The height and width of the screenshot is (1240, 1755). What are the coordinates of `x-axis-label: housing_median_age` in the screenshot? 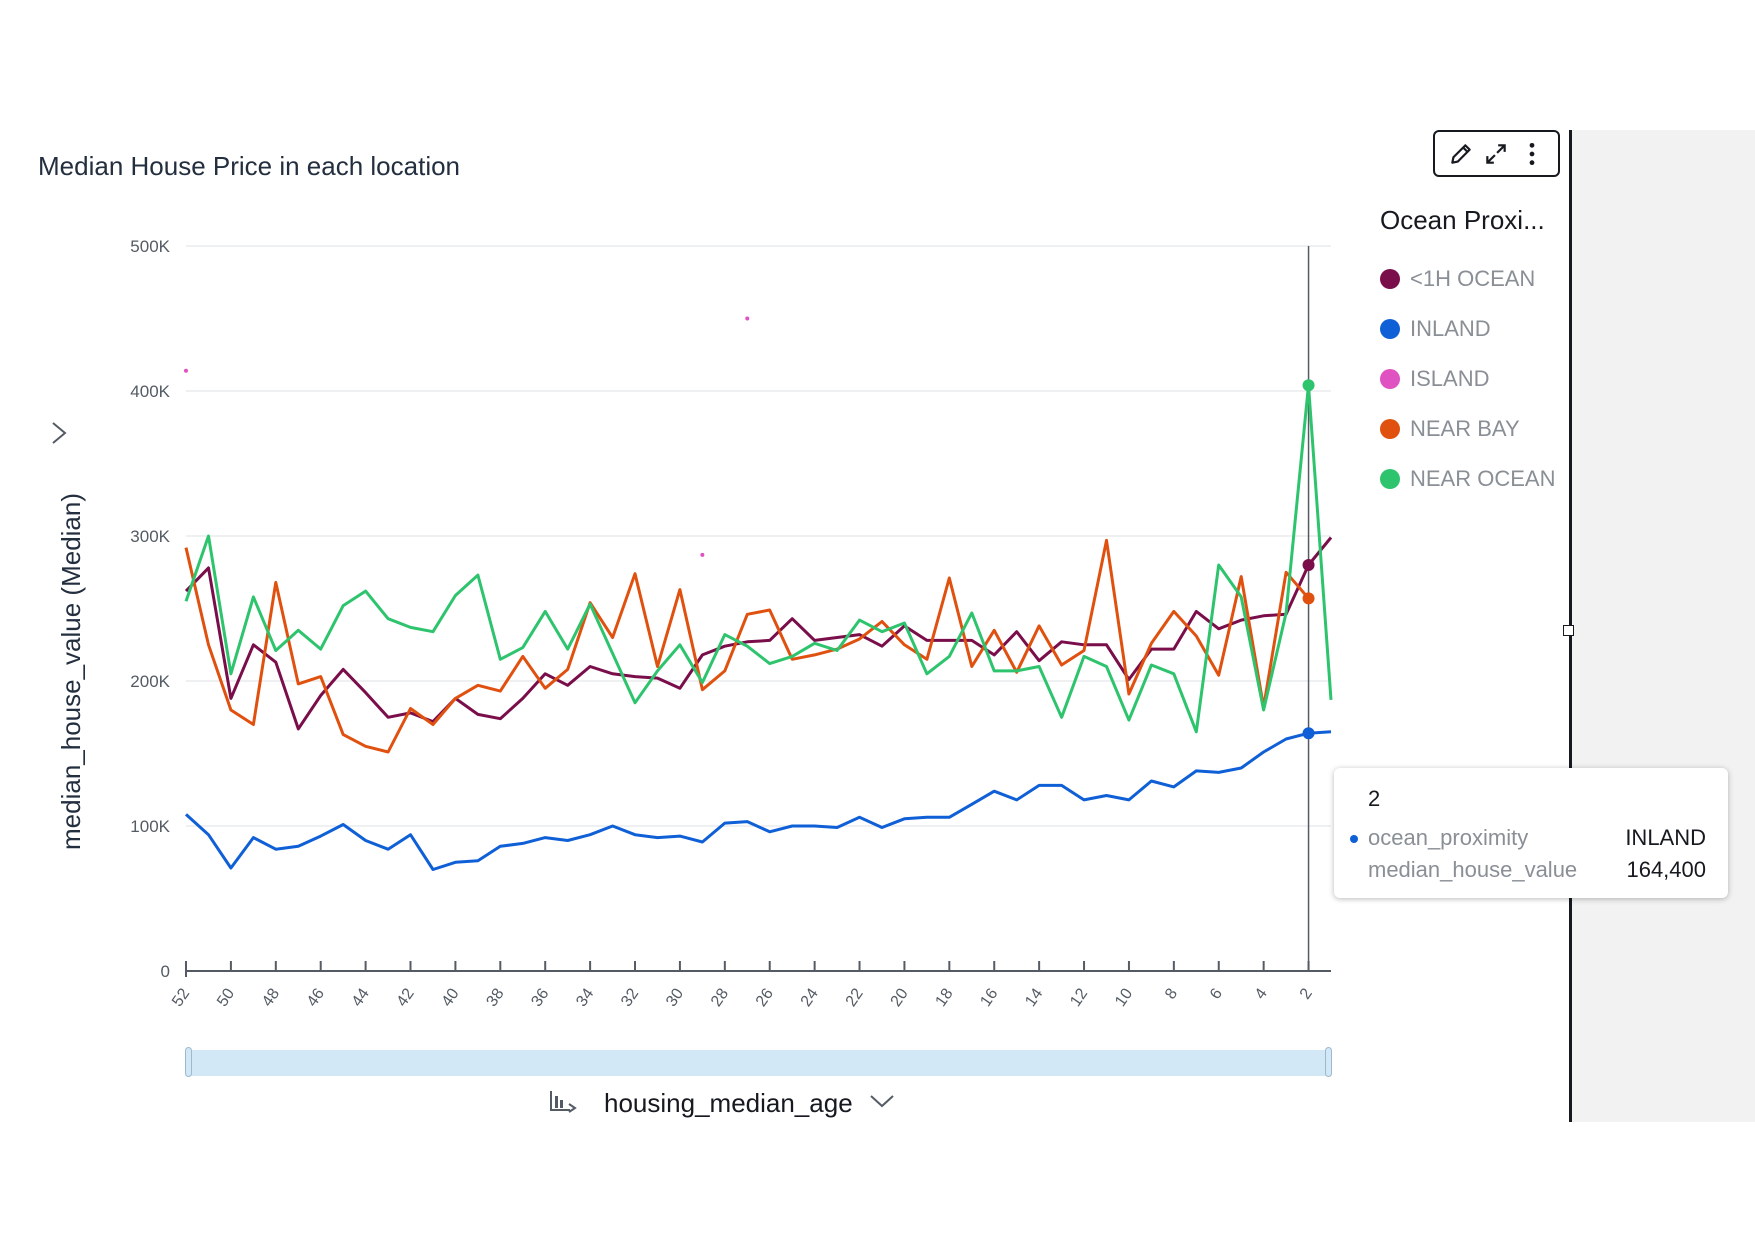 It's located at (728, 1103).